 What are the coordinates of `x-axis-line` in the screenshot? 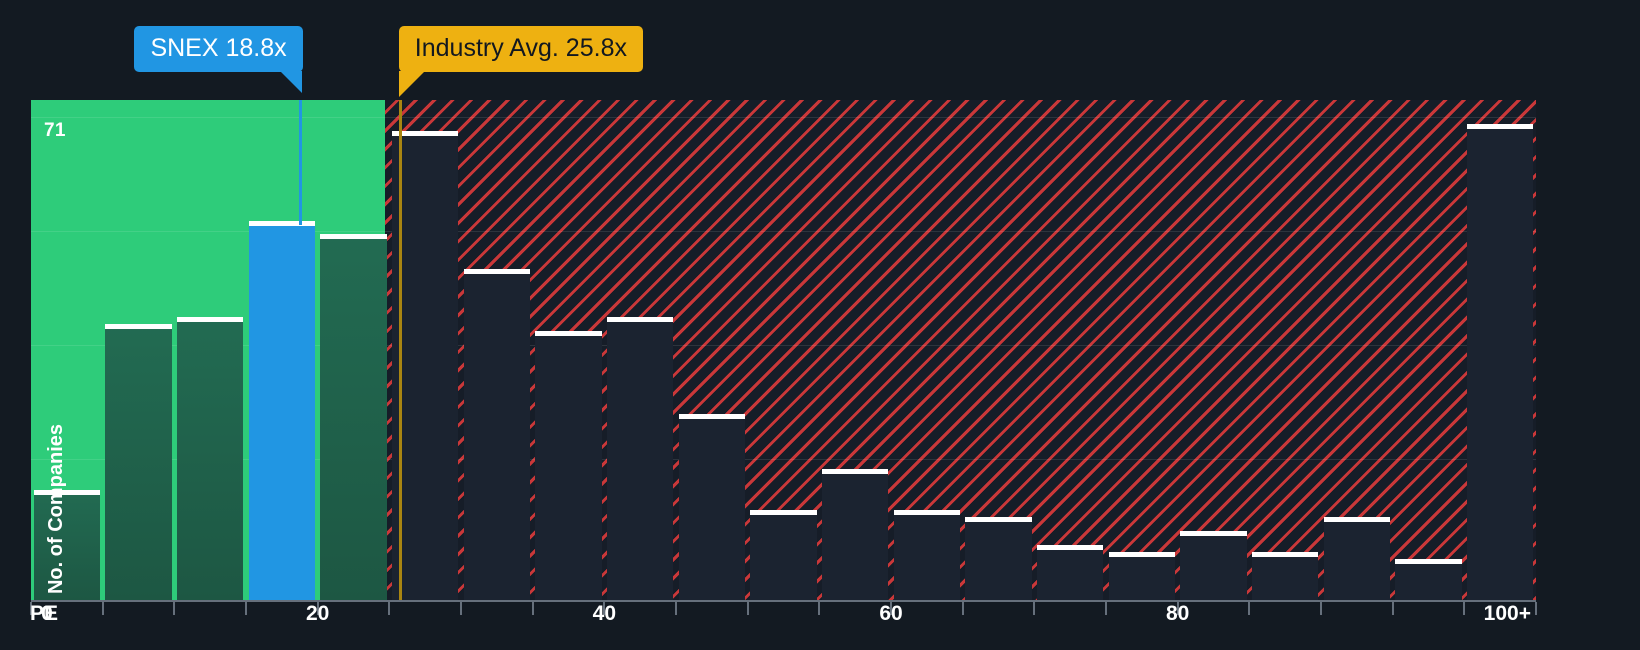 It's located at (783, 601).